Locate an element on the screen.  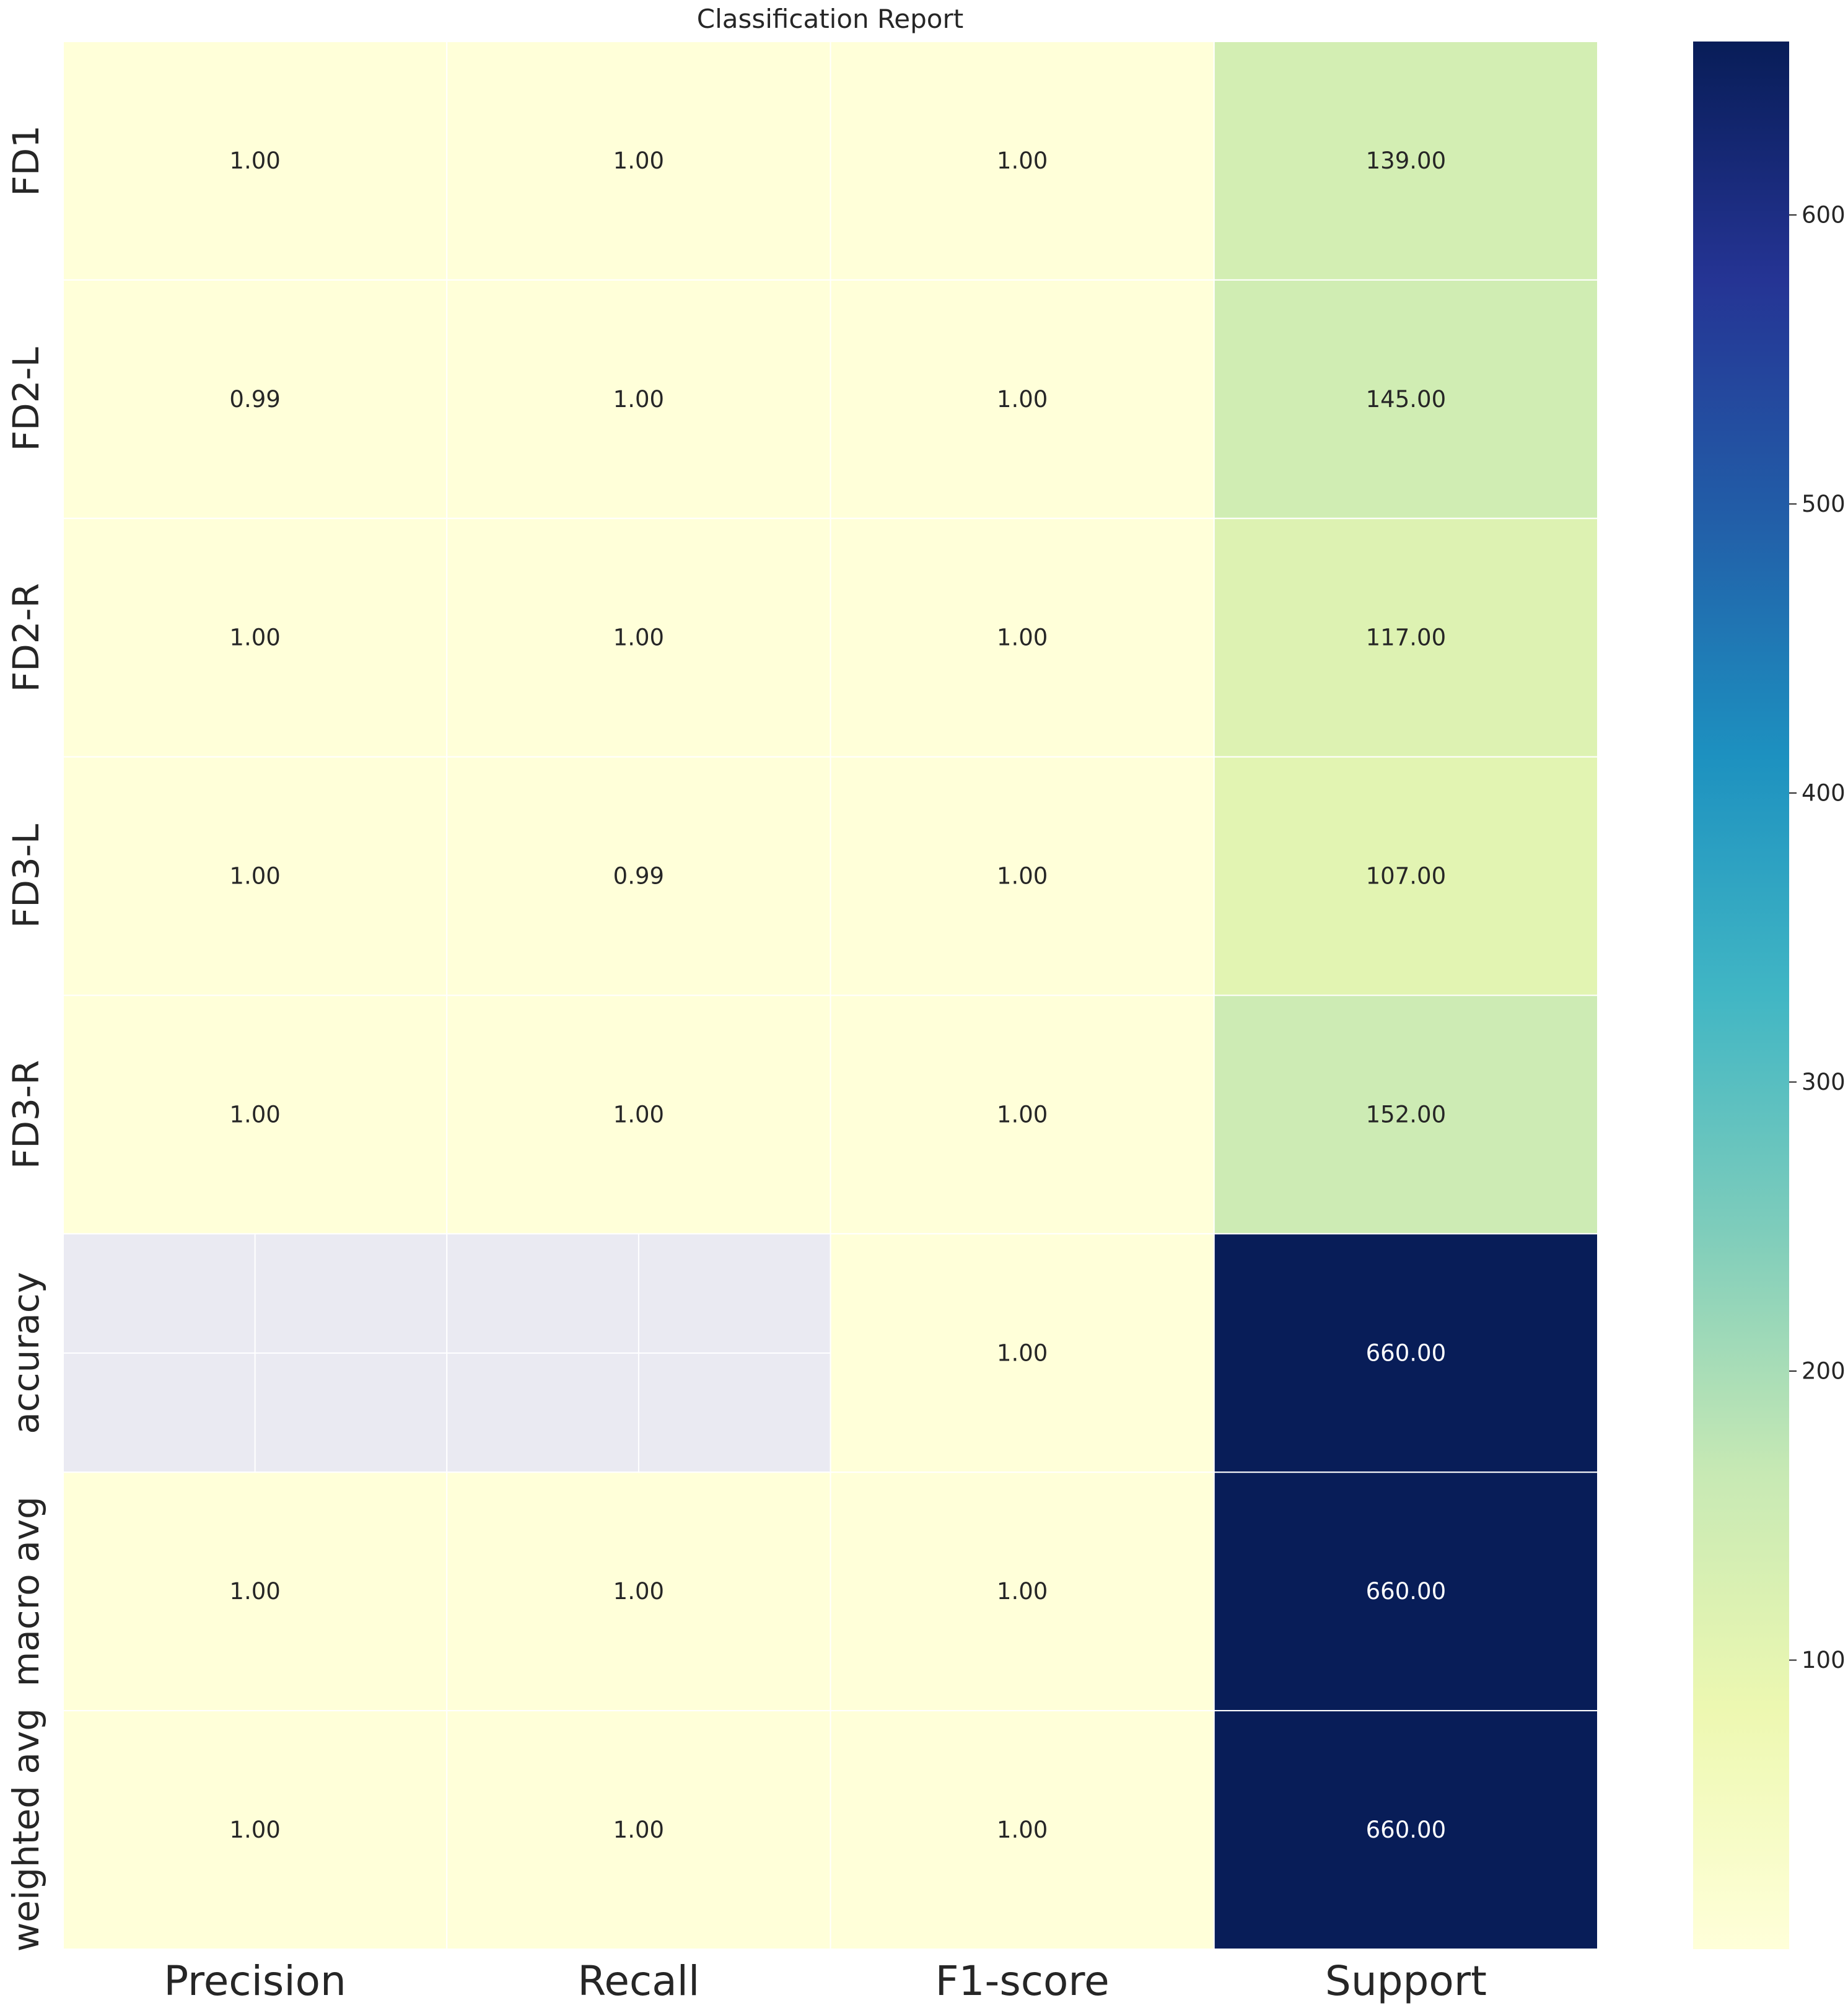
cell-value-label: 117.00 is located at coordinates (1406, 638).